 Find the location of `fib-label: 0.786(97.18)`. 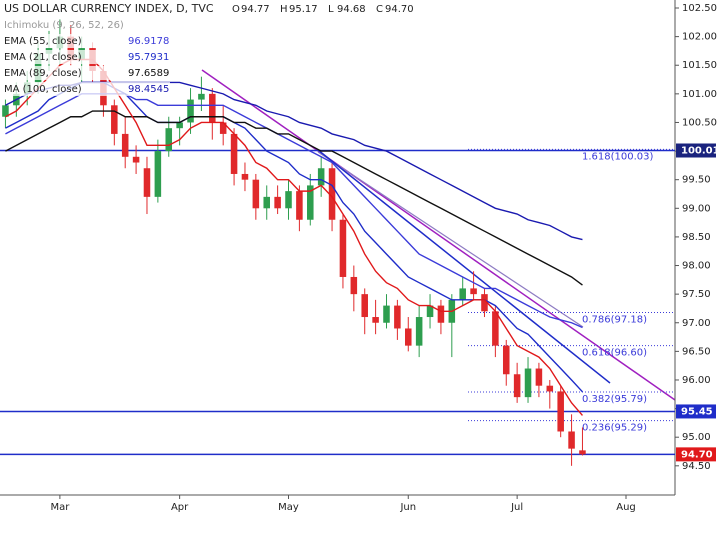

fib-label: 0.786(97.18) is located at coordinates (614, 319).